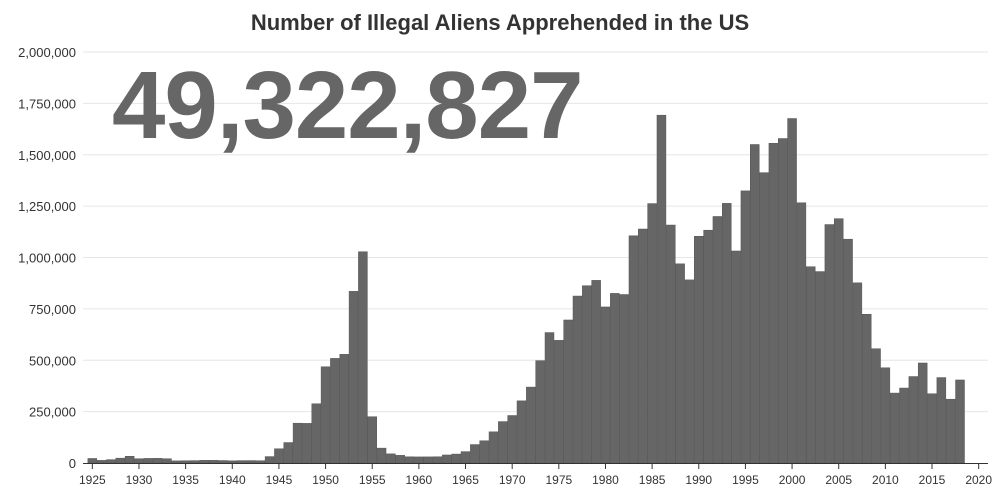 The image size is (1000, 500). I want to click on bar-1998, so click(773, 303).